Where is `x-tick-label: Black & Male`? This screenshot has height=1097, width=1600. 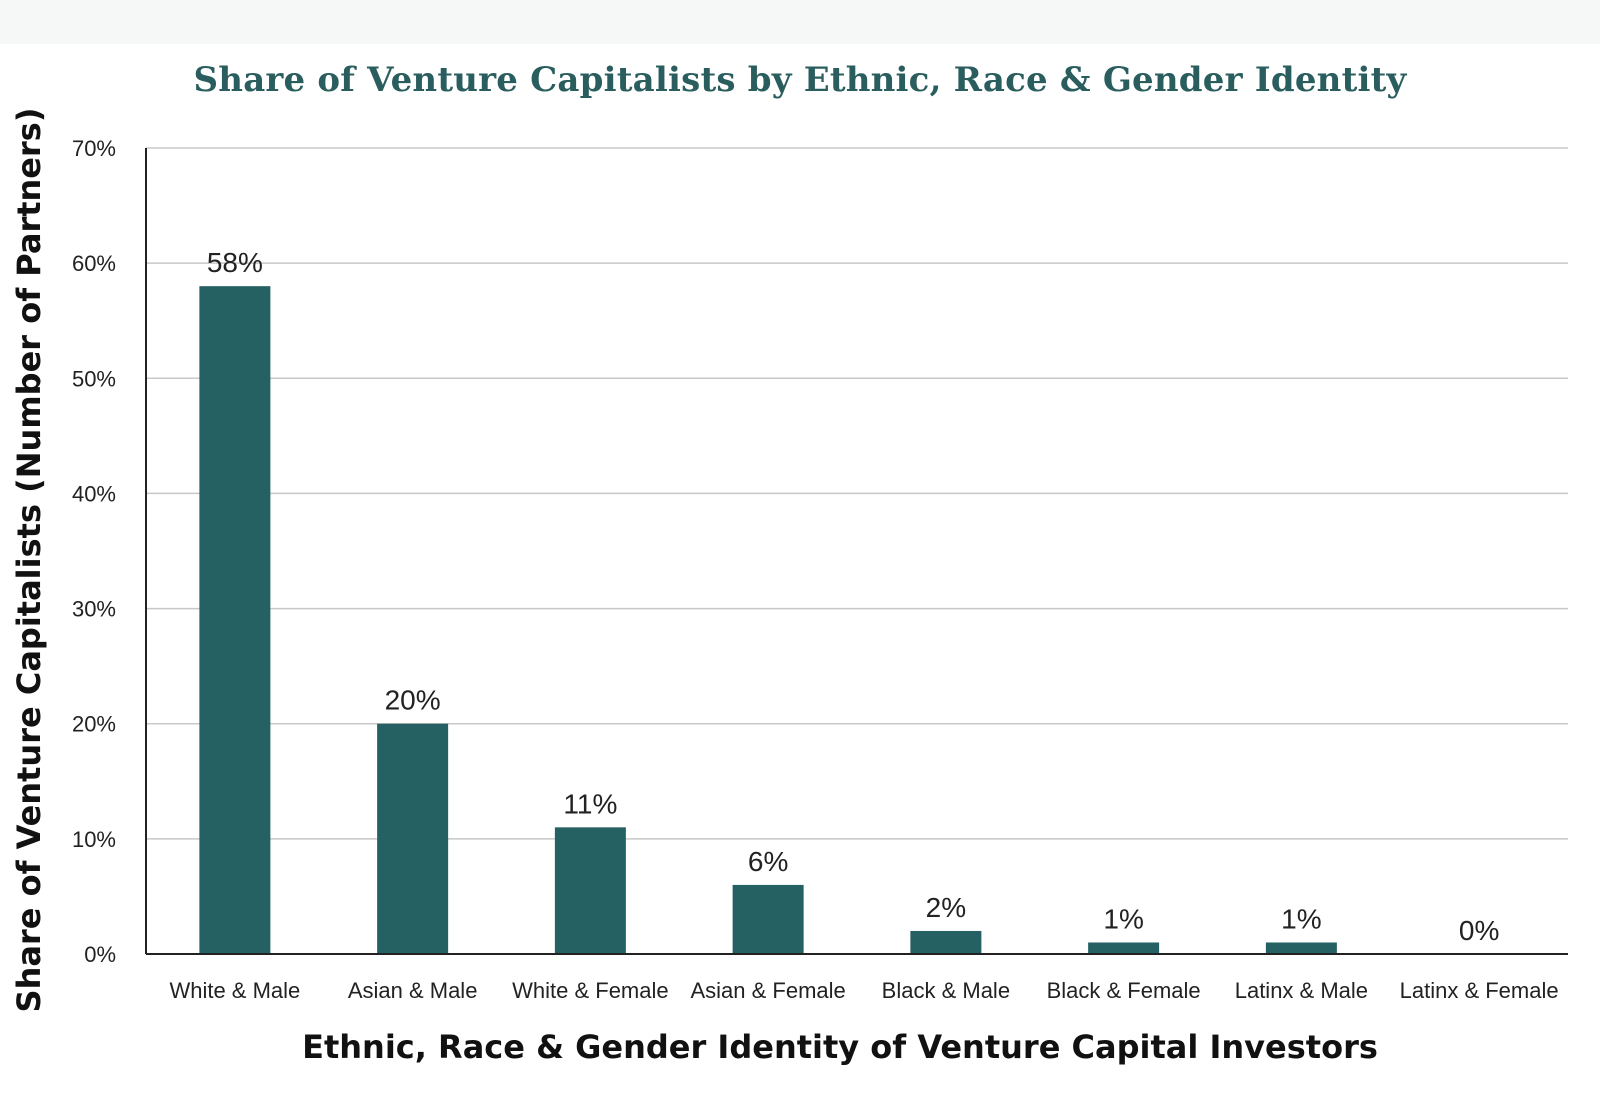 x-tick-label: Black & Male is located at coordinates (946, 990).